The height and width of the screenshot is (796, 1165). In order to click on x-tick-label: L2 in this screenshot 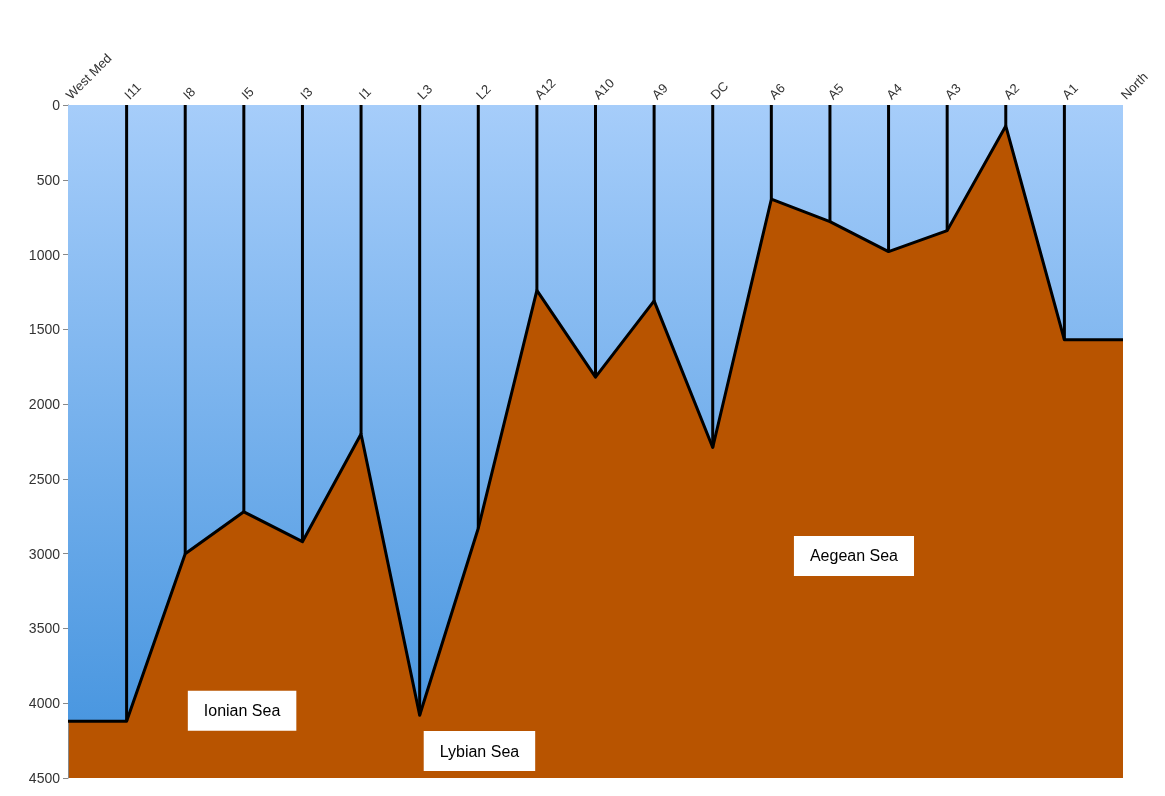, I will do `click(483, 92)`.